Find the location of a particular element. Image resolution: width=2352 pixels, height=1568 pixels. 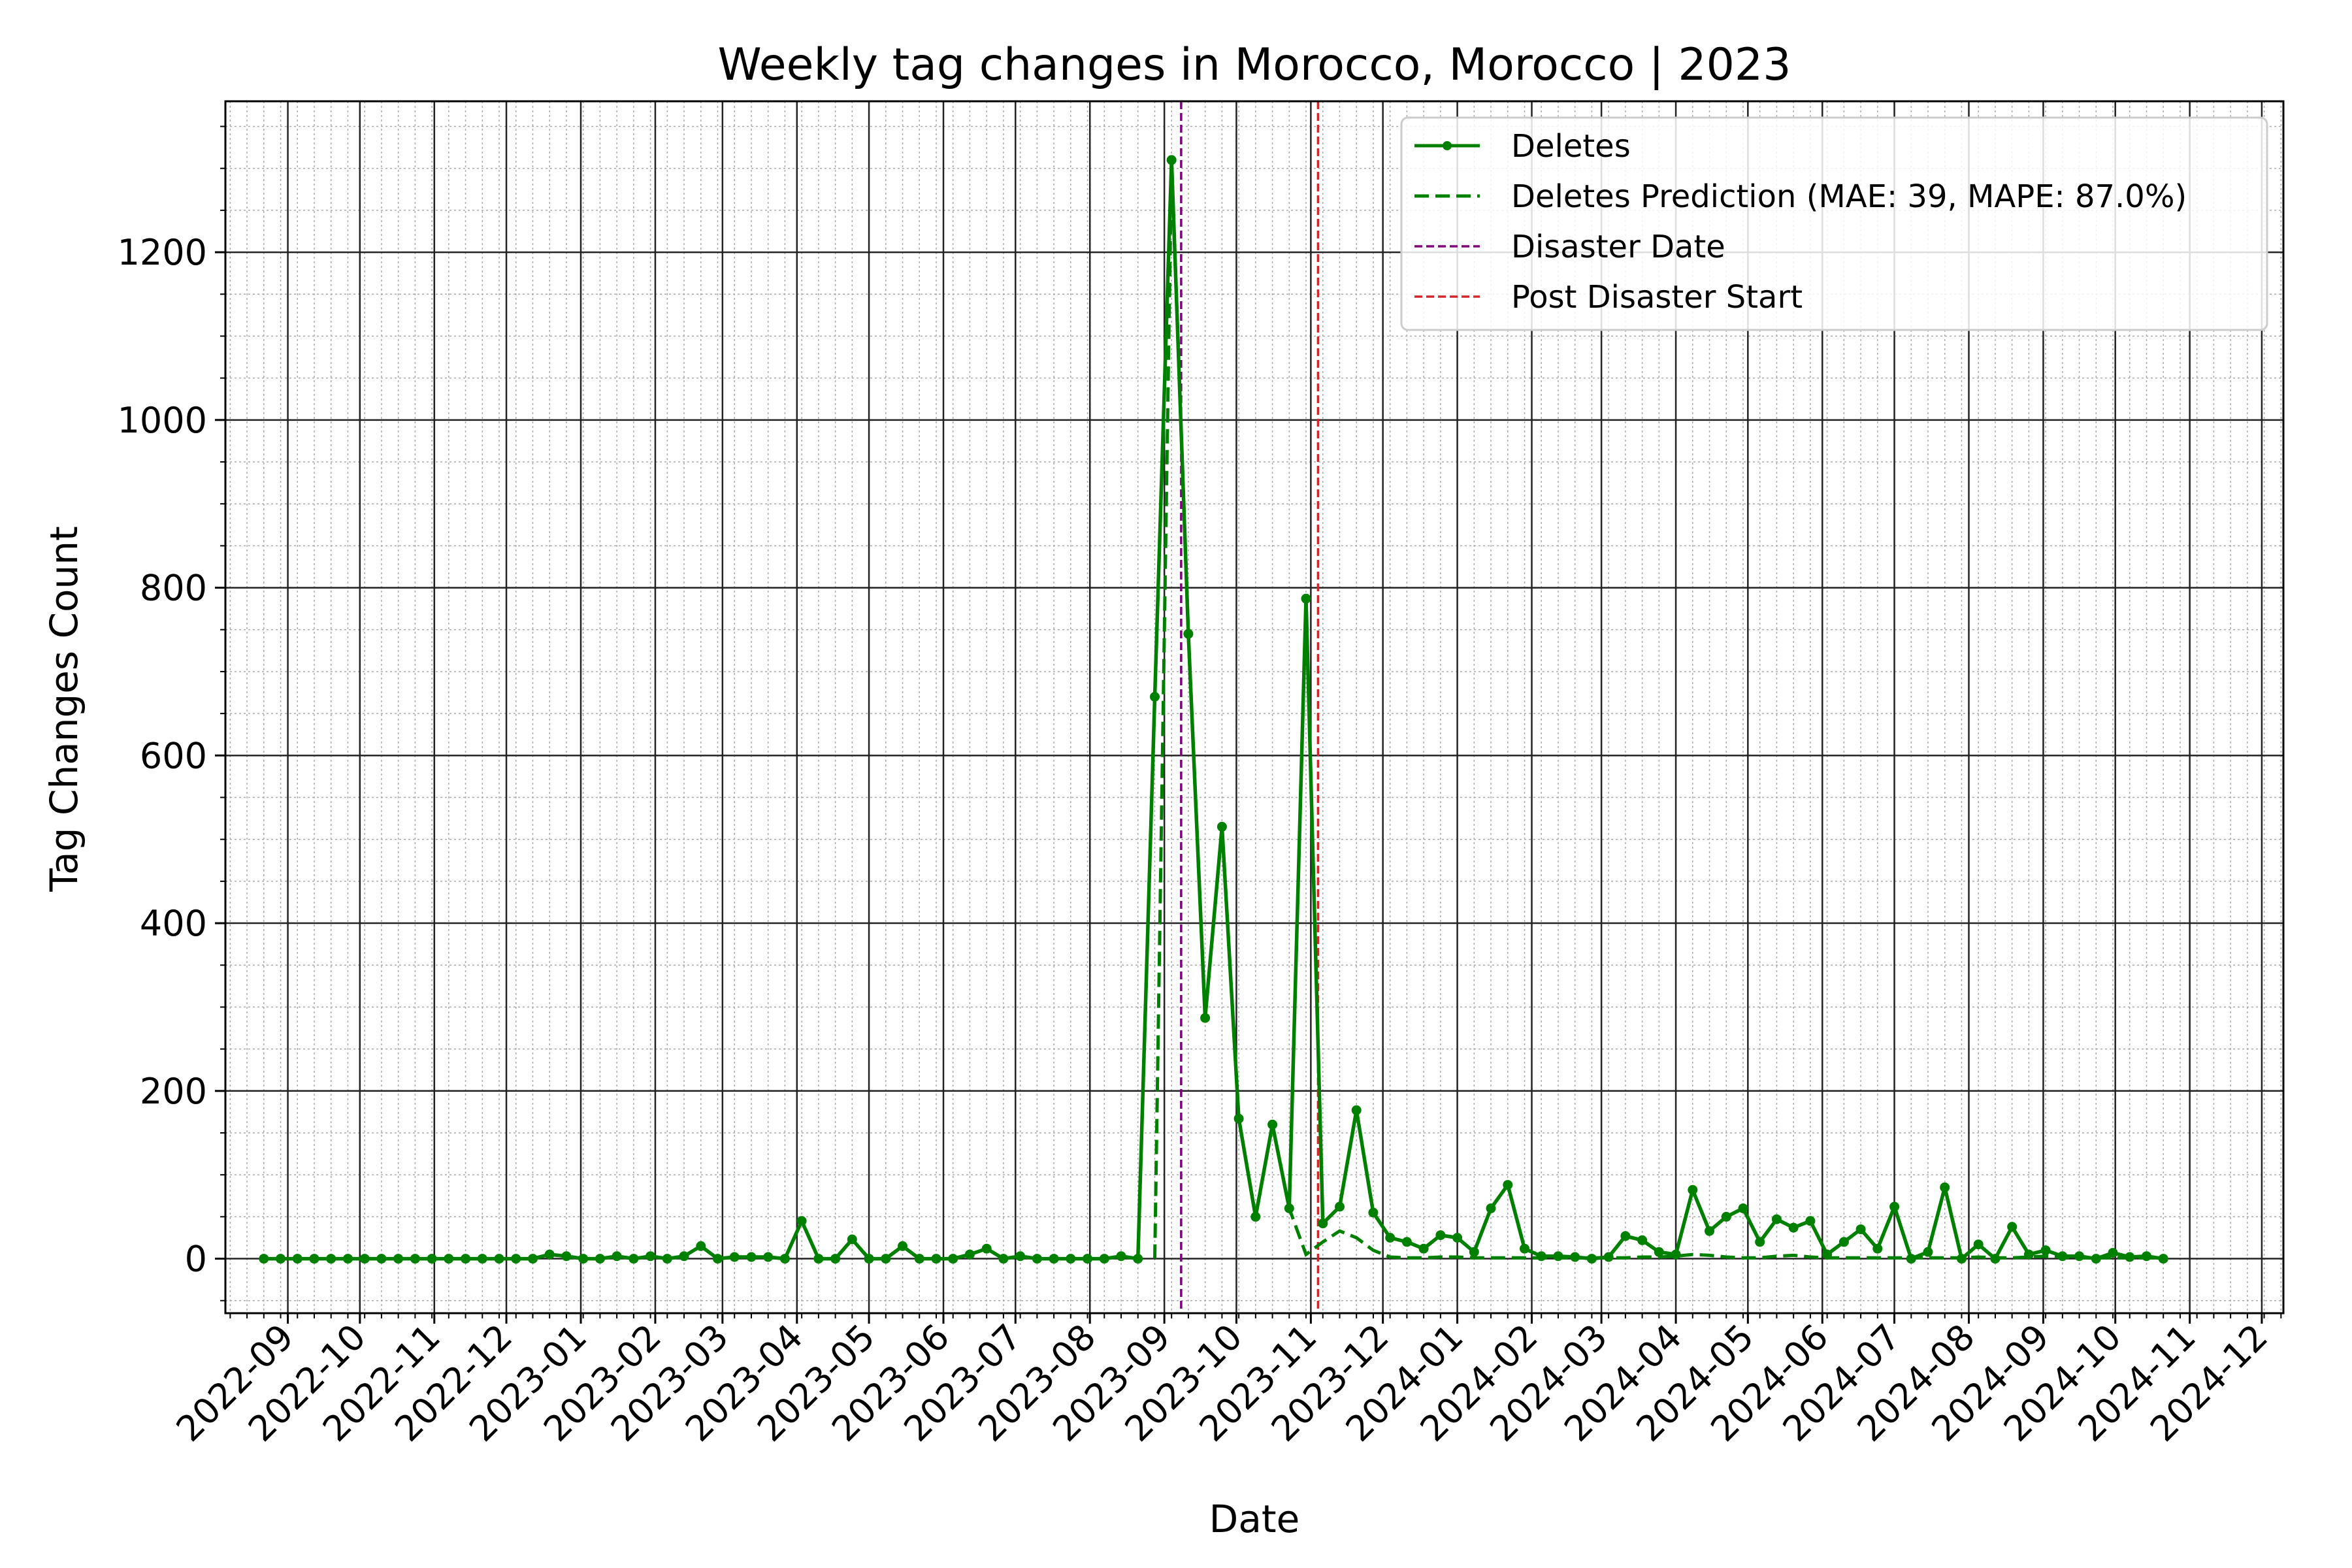

y-axis-ticks: 0 200 400 600 800 1000 1200 is located at coordinates (171, 713).